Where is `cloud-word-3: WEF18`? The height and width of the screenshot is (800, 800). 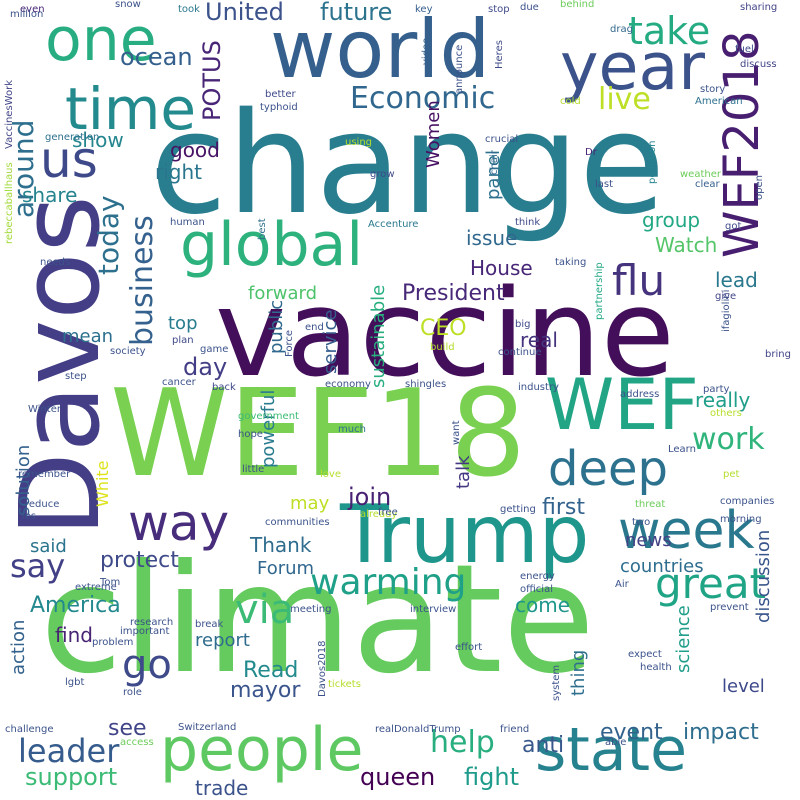 cloud-word-3: WEF18 is located at coordinates (318, 434).